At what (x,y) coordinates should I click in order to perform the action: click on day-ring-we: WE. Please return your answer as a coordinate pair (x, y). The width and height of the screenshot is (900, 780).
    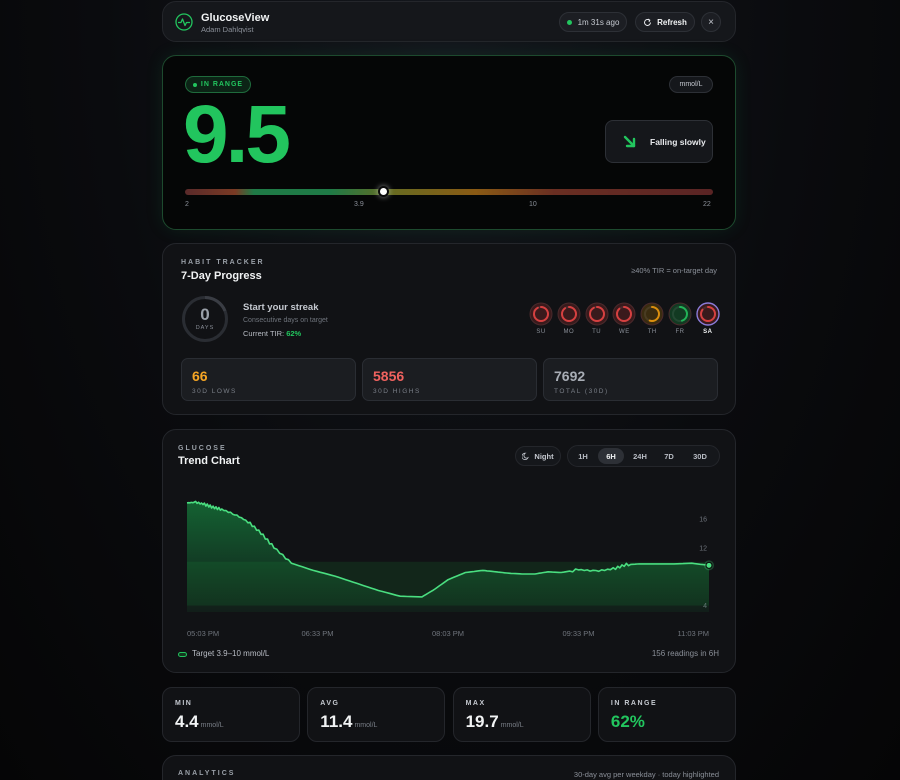
    Looking at the image, I should click on (624, 318).